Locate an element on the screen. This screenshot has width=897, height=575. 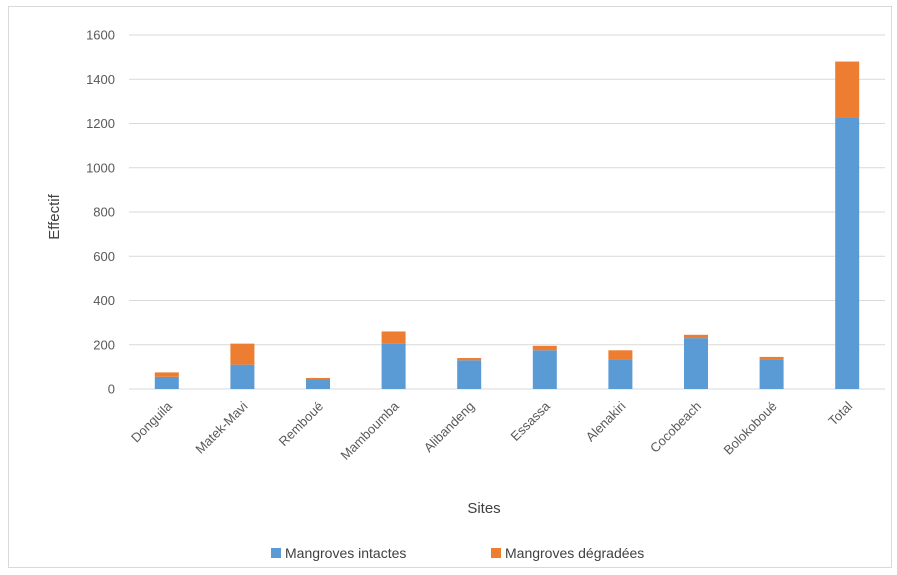
x-tick-label: Matek-Mavi is located at coordinates (221, 427).